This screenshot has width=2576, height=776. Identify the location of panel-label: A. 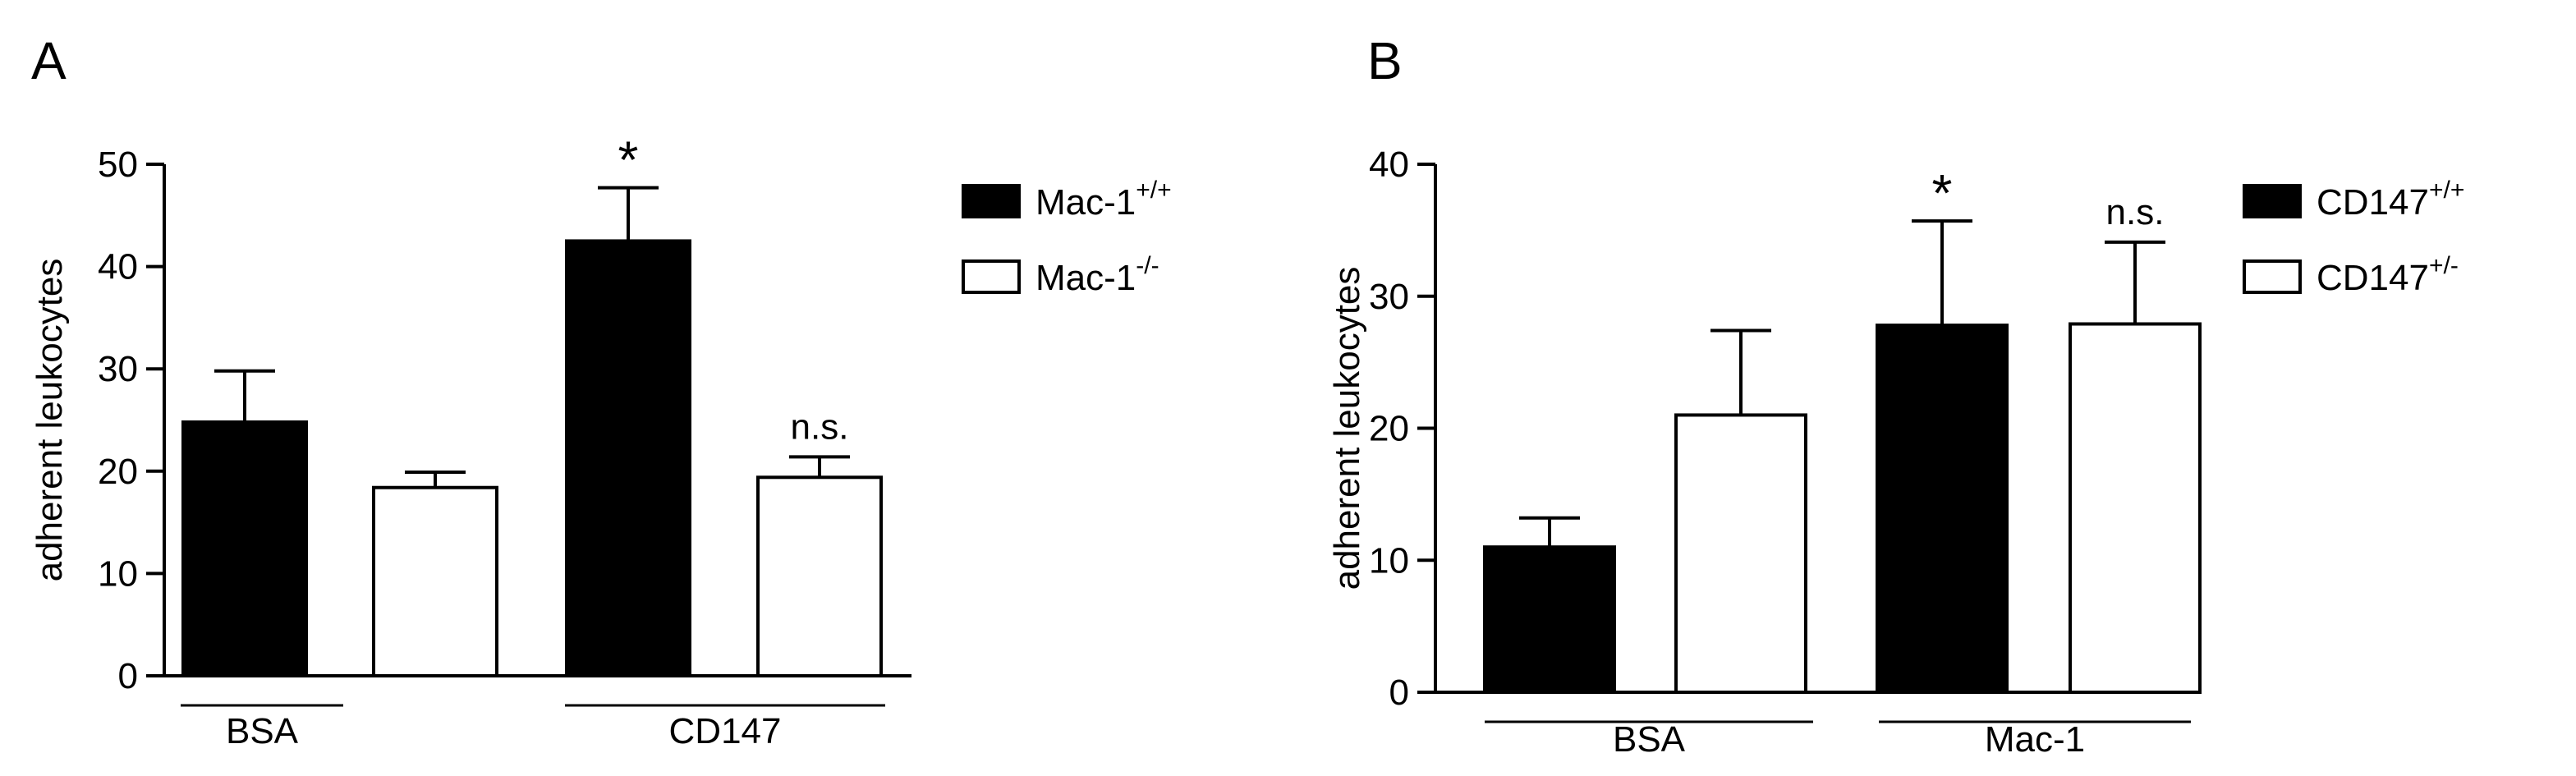
(49, 60).